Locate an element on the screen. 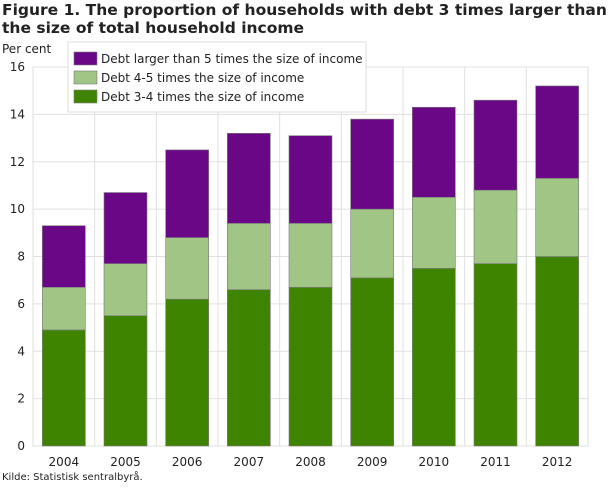  y-tick-label: 4 is located at coordinates (21, 351).